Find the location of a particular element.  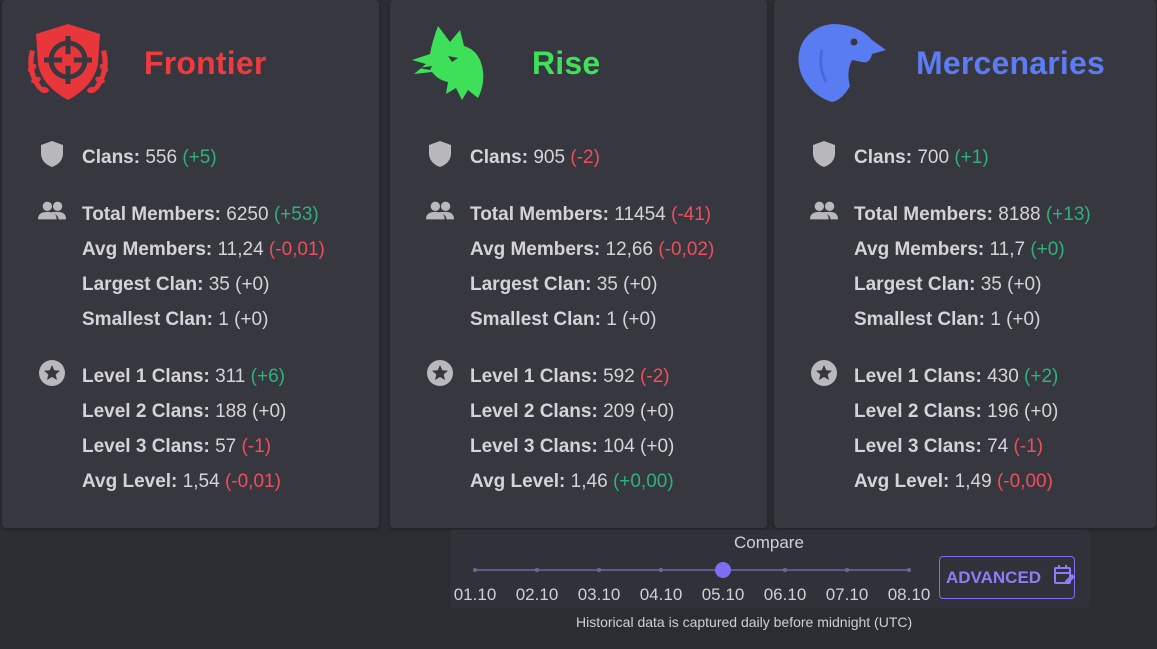

date-label: 07.10 is located at coordinates (847, 594).